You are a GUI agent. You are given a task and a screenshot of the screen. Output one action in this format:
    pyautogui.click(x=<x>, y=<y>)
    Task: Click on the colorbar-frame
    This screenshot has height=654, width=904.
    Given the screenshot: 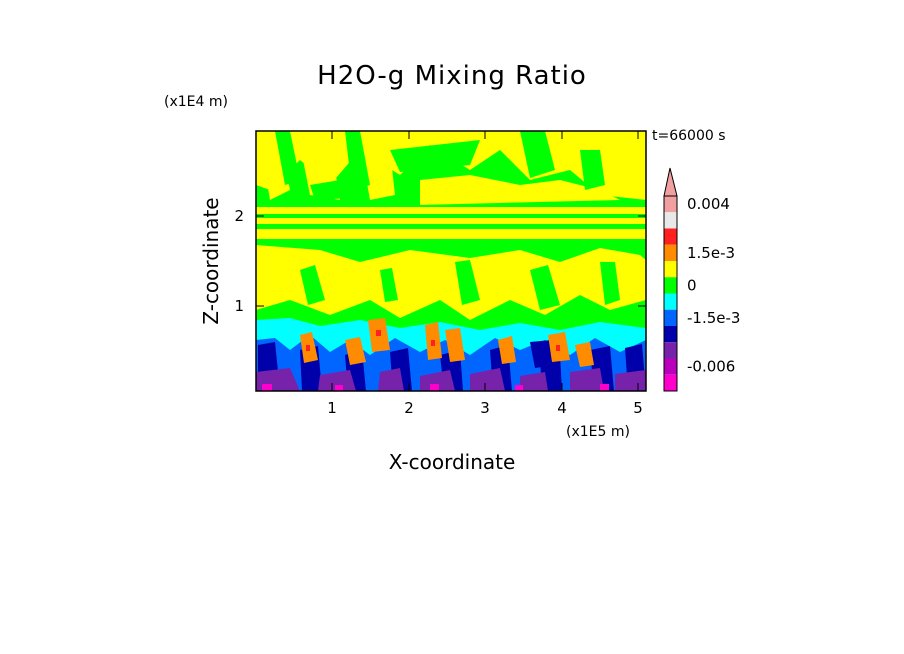 What is the action you would take?
    pyautogui.click(x=670, y=293)
    